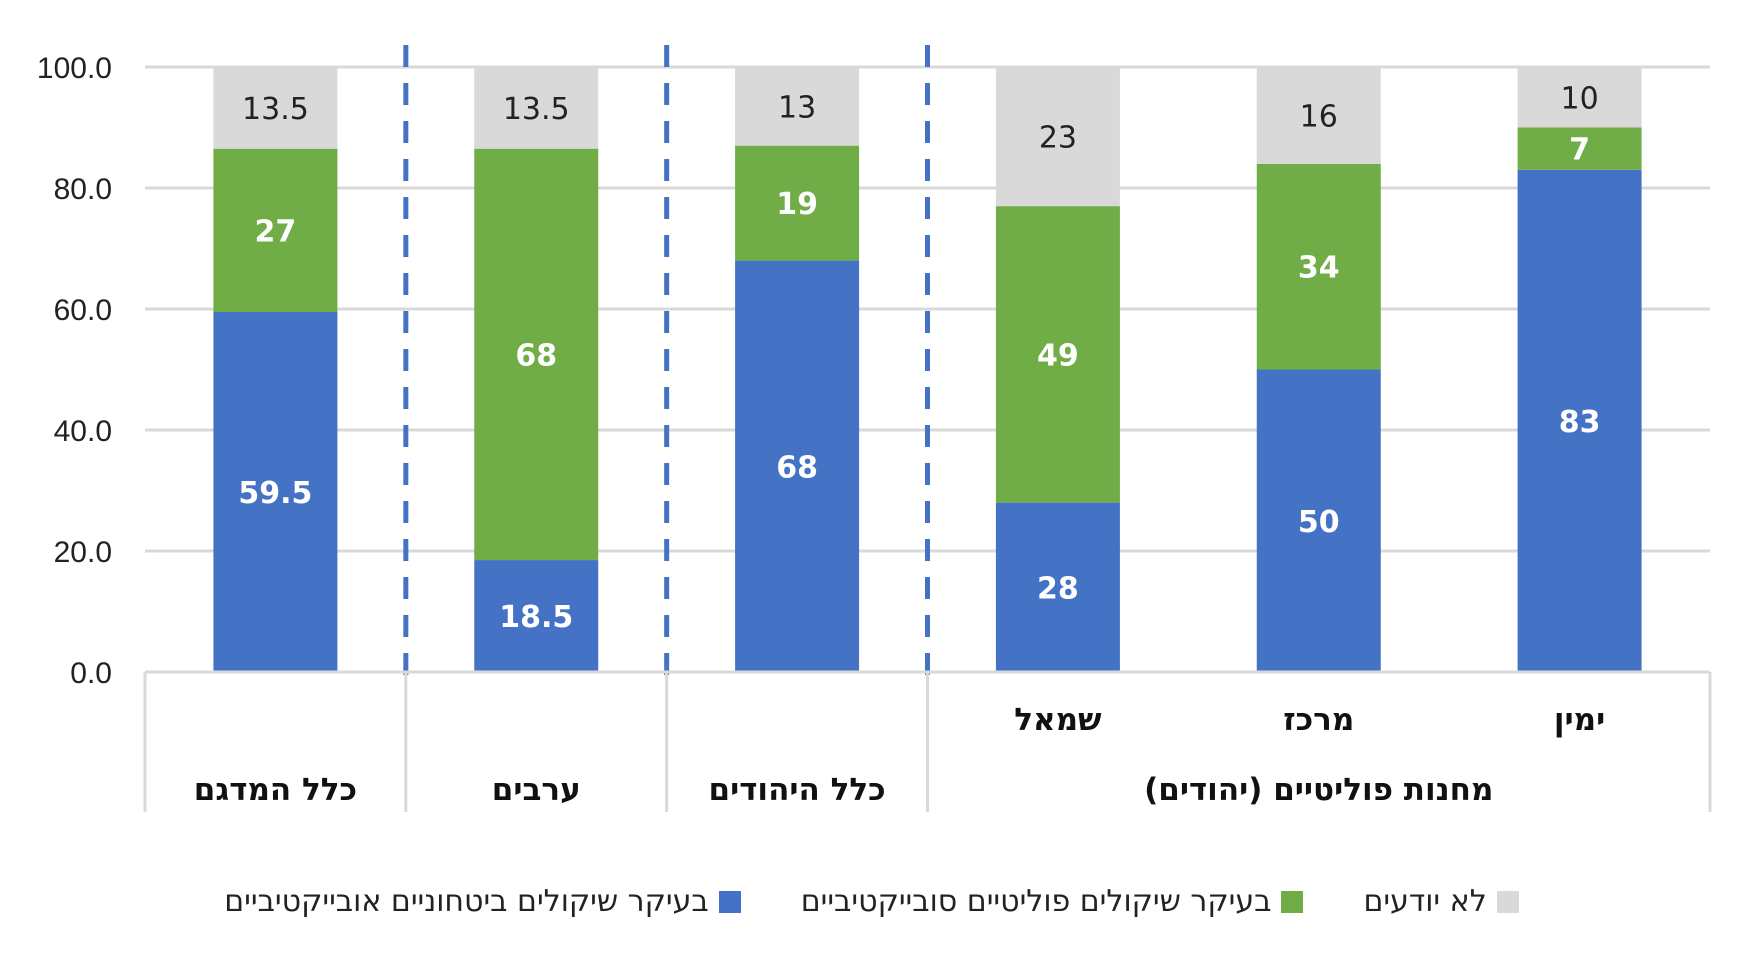 The height and width of the screenshot is (966, 1743). I want to click on category-label: שמאל, so click(1058, 720).